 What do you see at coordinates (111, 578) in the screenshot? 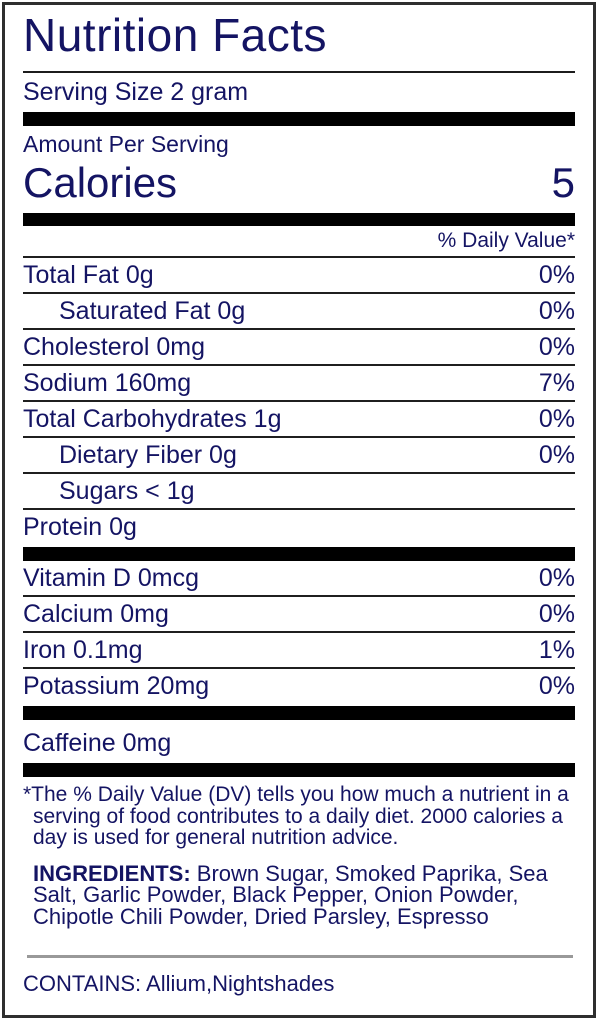
I see `vitamin-name: Vitamin D 0mcg` at bounding box center [111, 578].